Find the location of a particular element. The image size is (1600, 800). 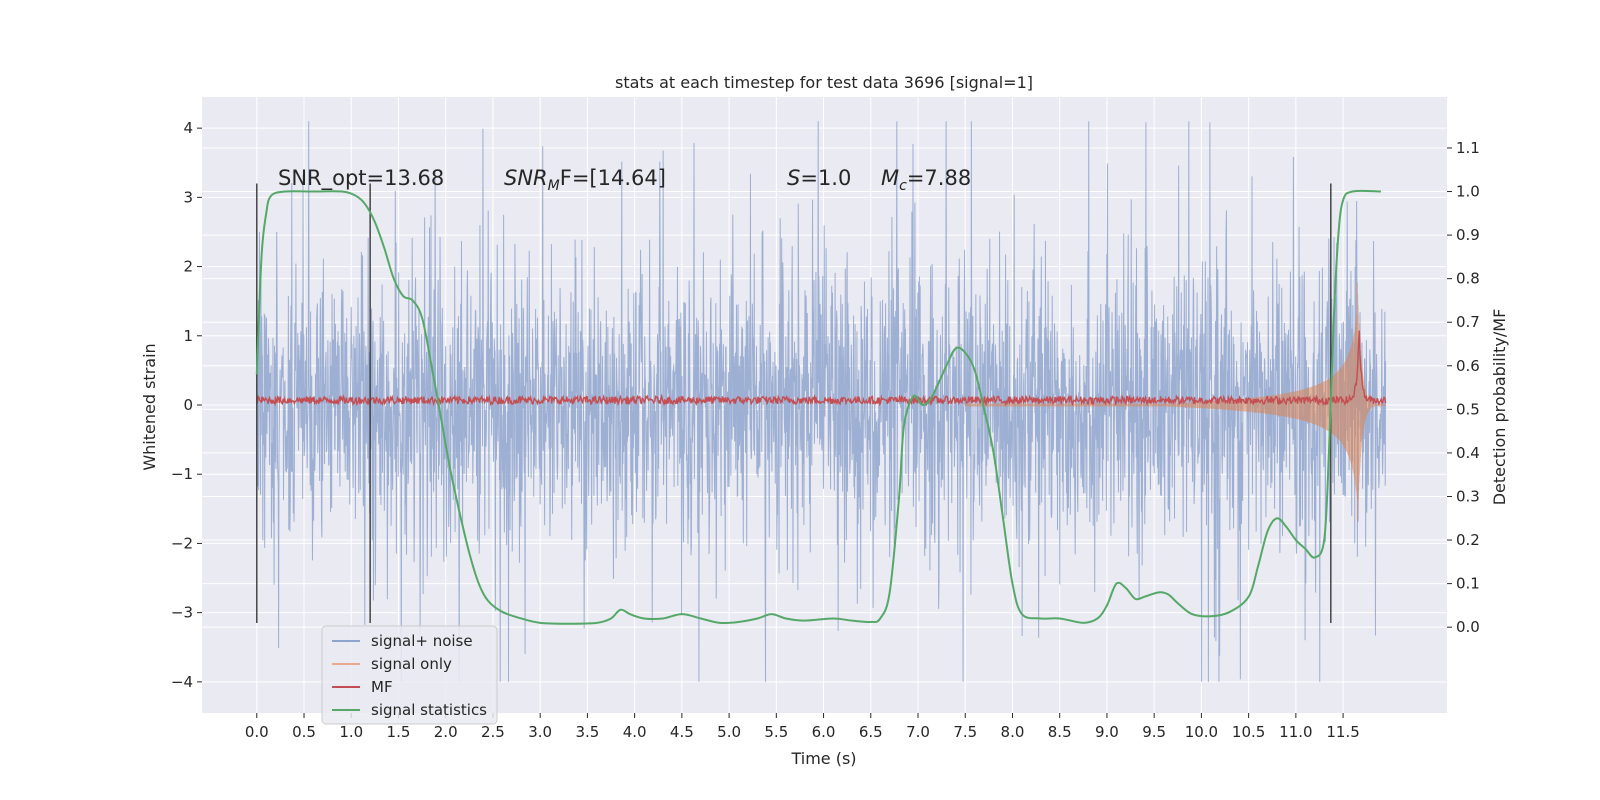

y-tick-label-right-11: 0.0 is located at coordinates (1468, 627).